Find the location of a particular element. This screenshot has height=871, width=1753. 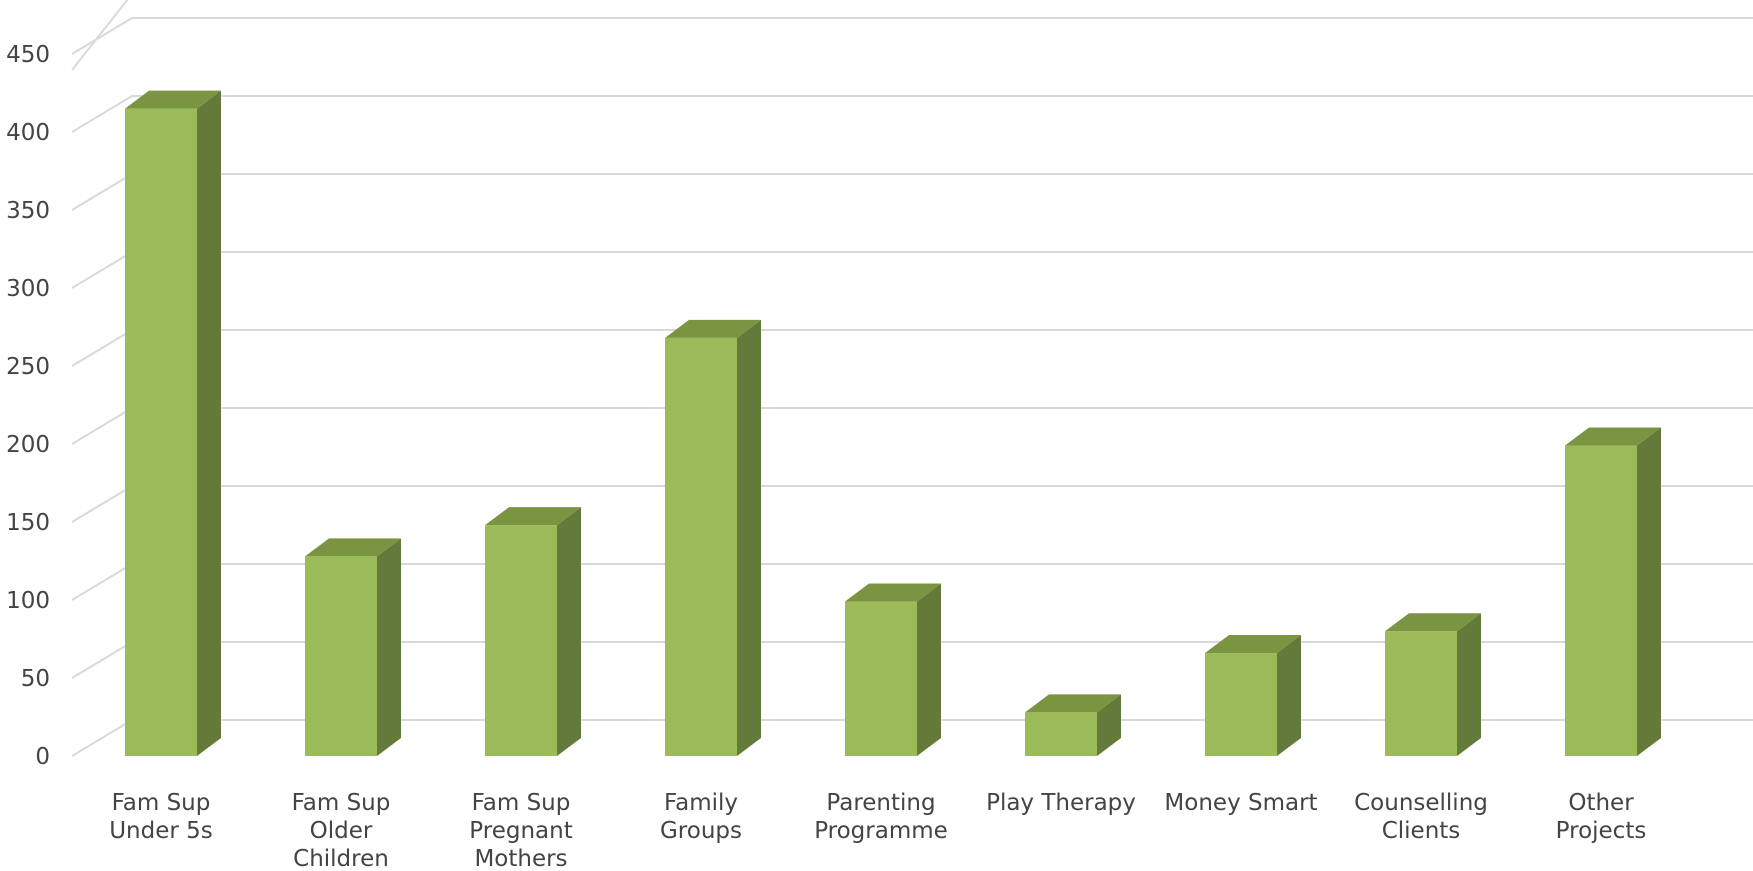

x-category-label-line: Mothers is located at coordinates (520, 858).